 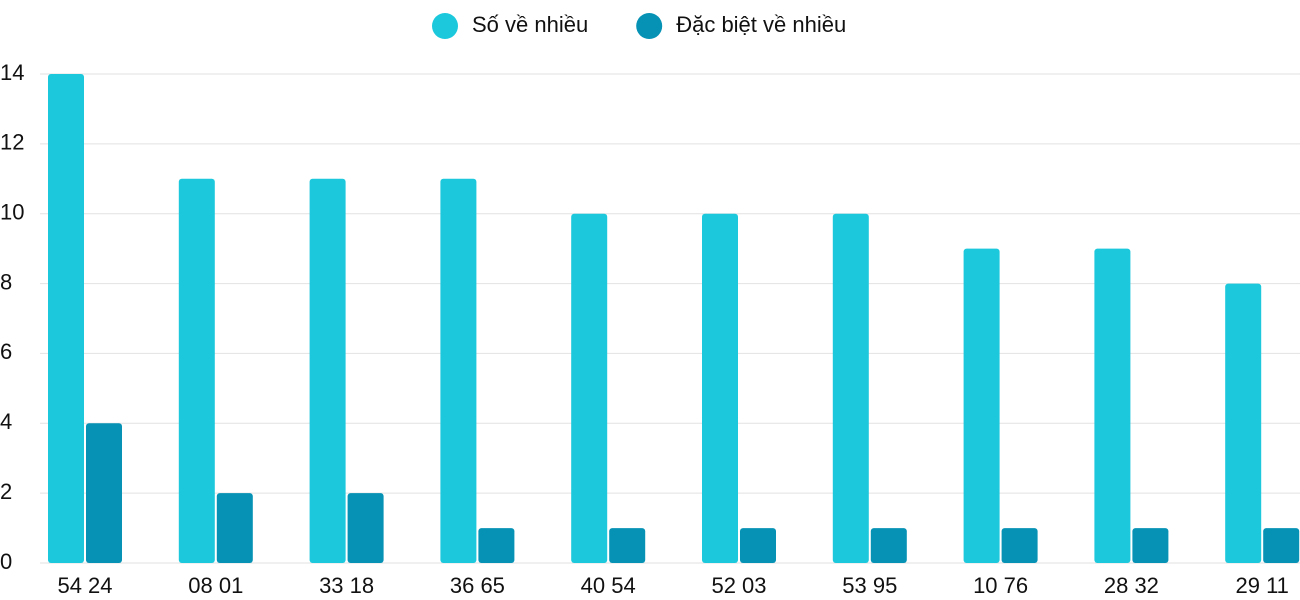 I want to click on legend: Số về nhiều Đặc biệt về nhiều, so click(x=639, y=25).